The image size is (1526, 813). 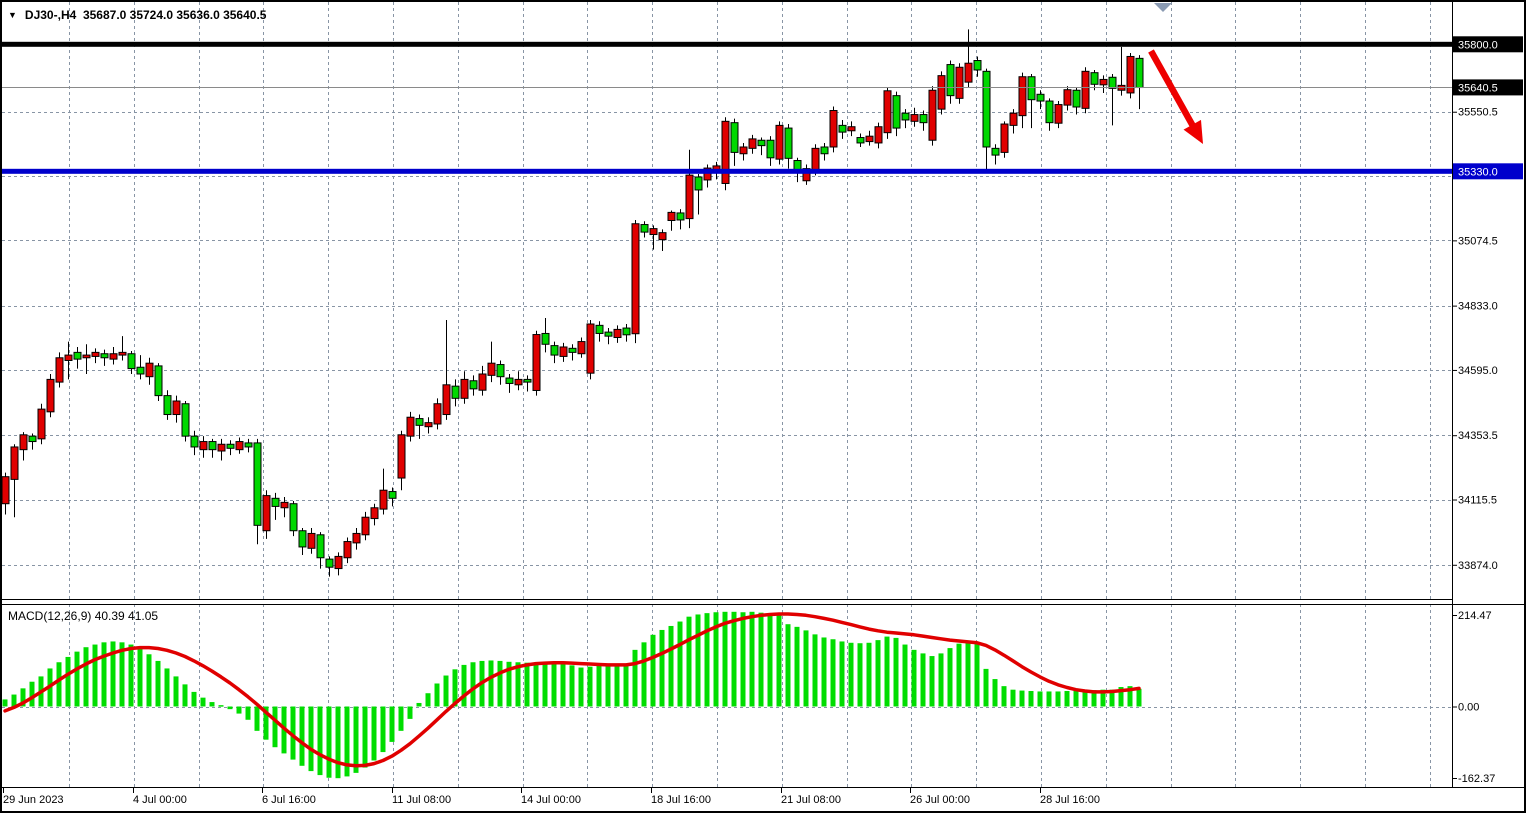 I want to click on time-axis-label: 14 Jul 00:00, so click(x=551, y=800).